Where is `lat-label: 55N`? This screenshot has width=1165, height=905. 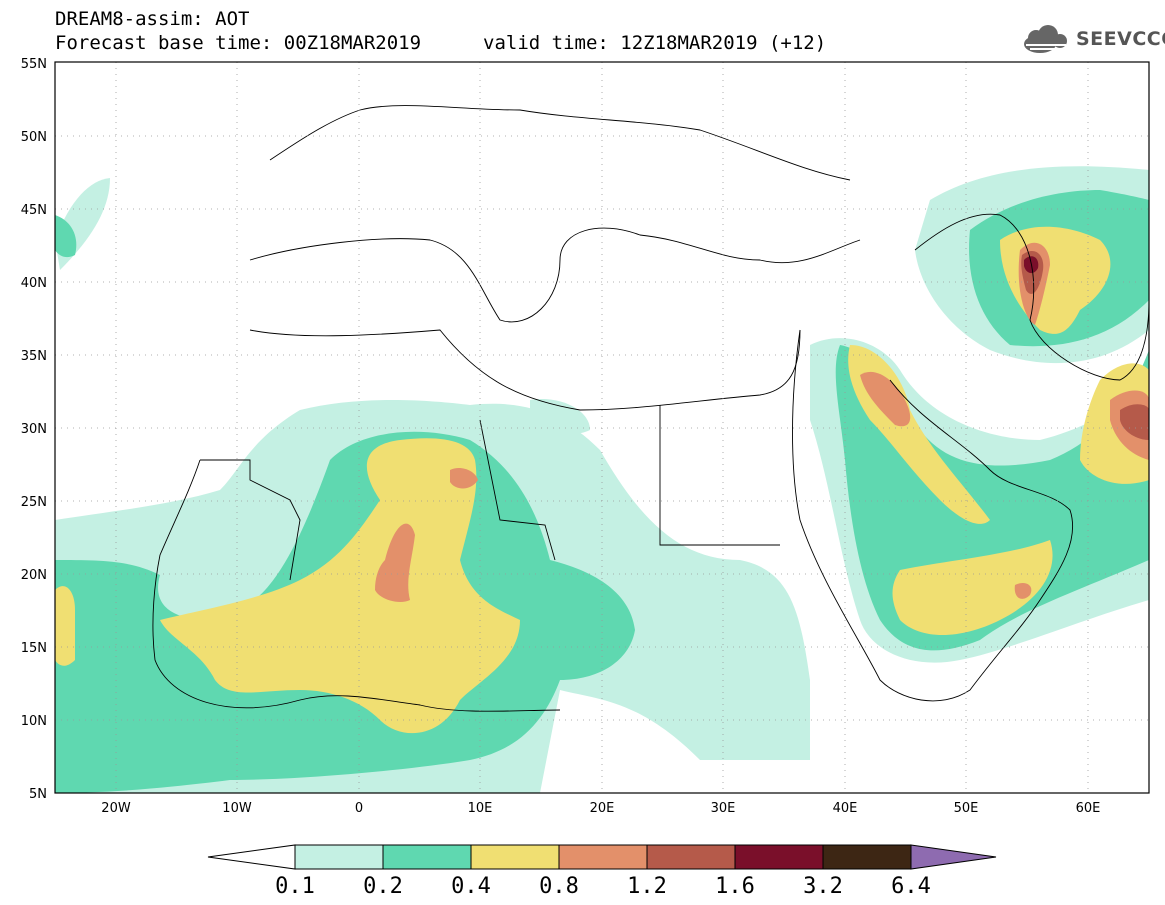 lat-label: 55N is located at coordinates (34, 64).